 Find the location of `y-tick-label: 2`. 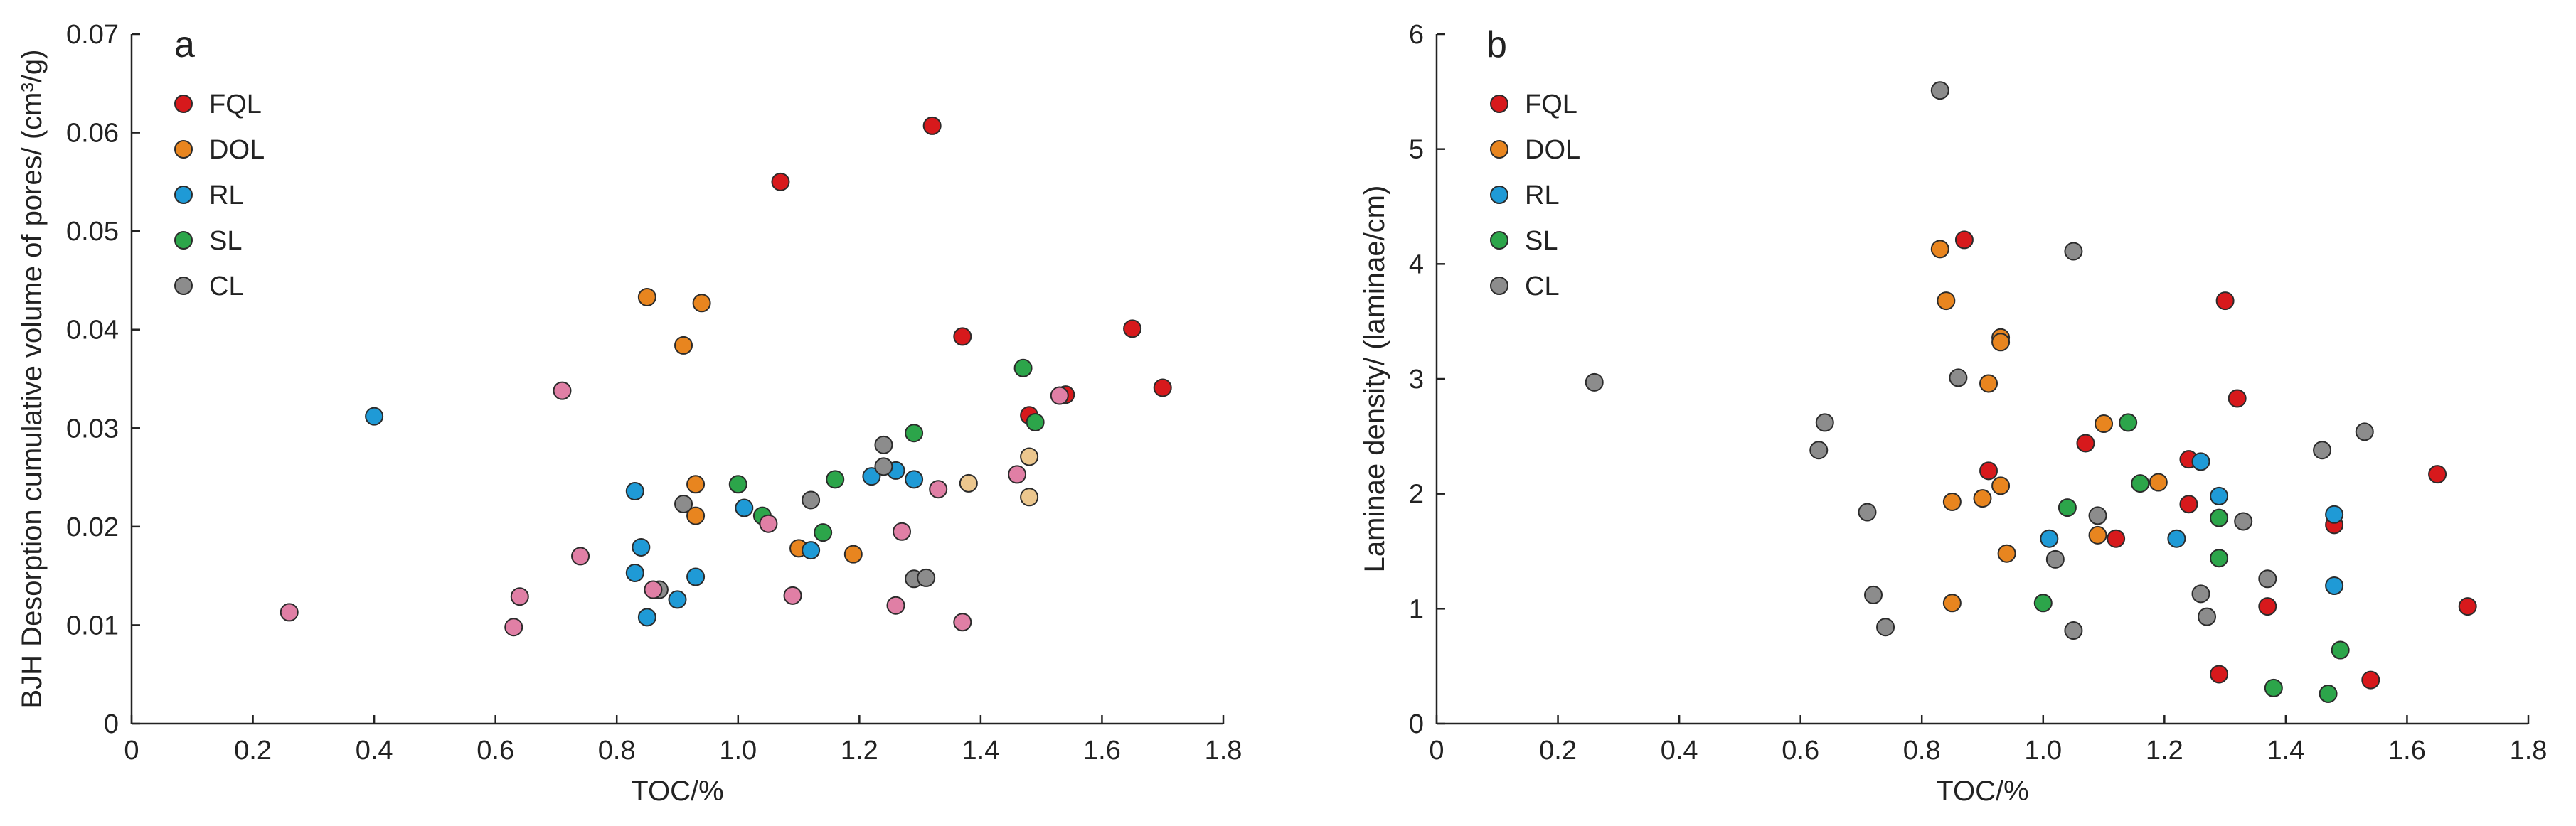

y-tick-label: 2 is located at coordinates (1416, 495).